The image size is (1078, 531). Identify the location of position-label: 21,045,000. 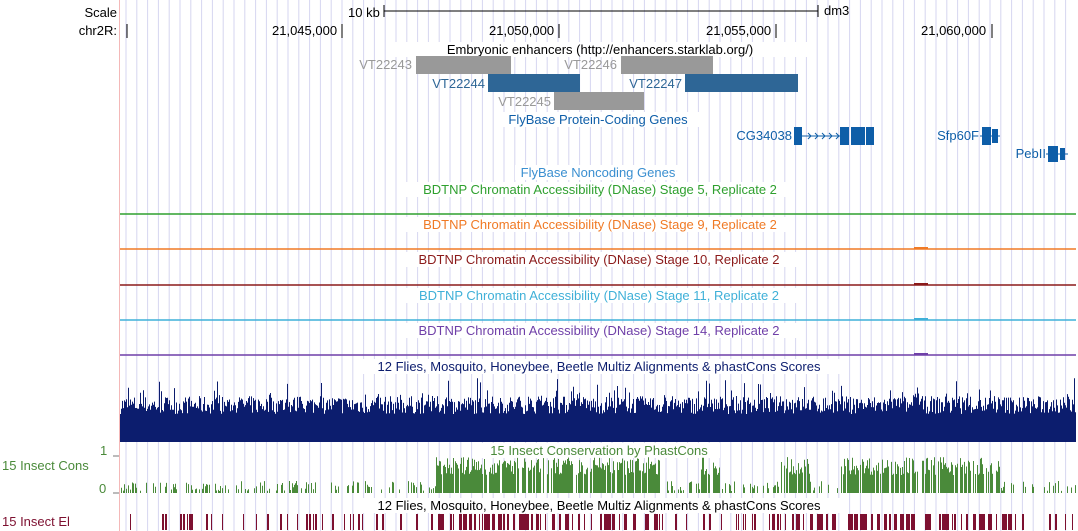
(305, 30).